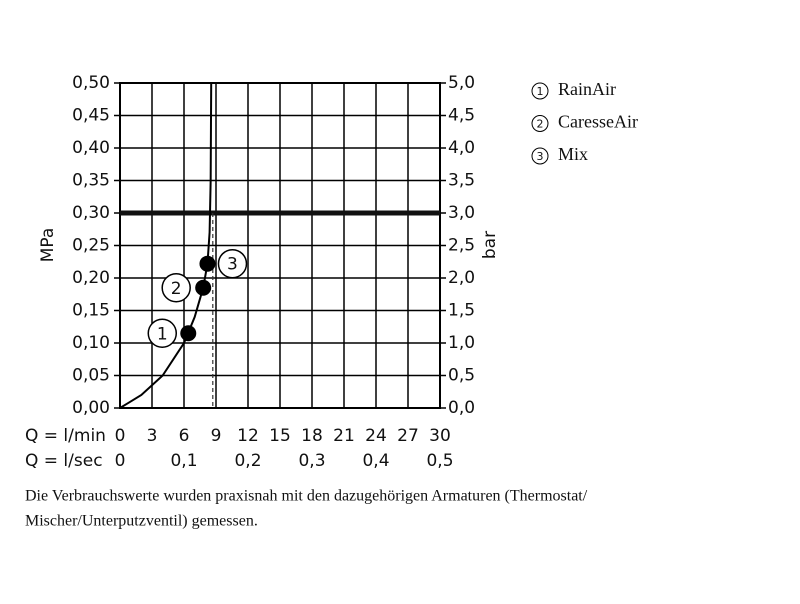 Image resolution: width=800 pixels, height=604 pixels. I want to click on x-axis-label: Q = l/min, so click(65, 436).